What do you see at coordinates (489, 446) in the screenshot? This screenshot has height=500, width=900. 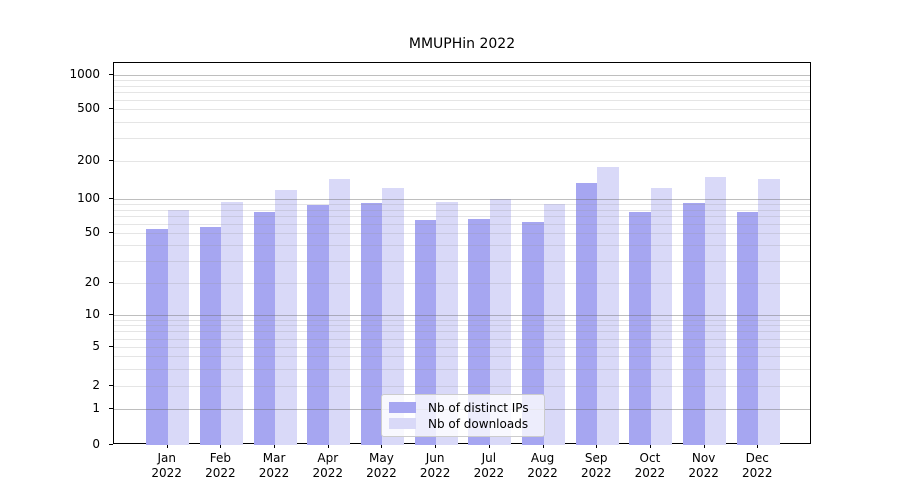 I see `x-tick-mark-jul` at bounding box center [489, 446].